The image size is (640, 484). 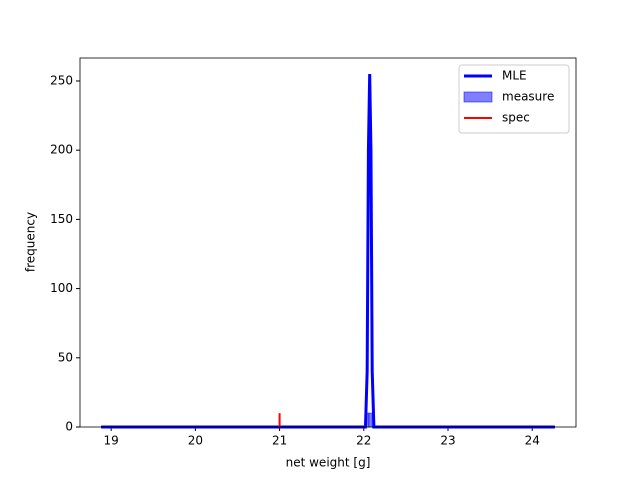 I want to click on legend-label: spec, so click(x=516, y=118).